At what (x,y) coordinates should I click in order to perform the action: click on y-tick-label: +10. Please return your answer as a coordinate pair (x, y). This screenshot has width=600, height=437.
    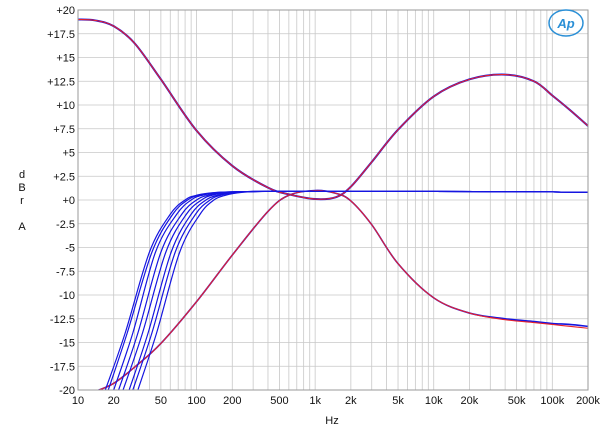
    Looking at the image, I should click on (65, 106).